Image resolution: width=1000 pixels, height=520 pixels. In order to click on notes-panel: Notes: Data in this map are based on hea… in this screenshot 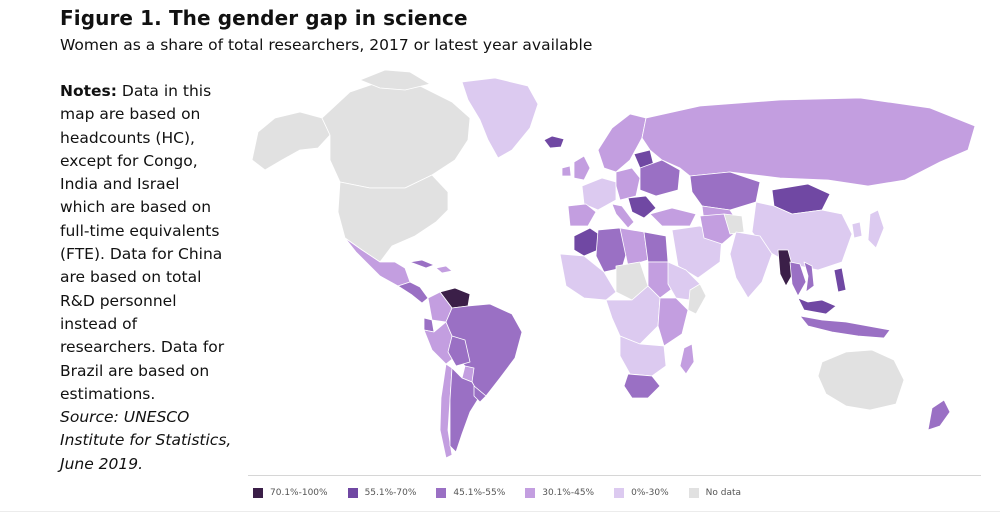, I will do `click(150, 278)`.